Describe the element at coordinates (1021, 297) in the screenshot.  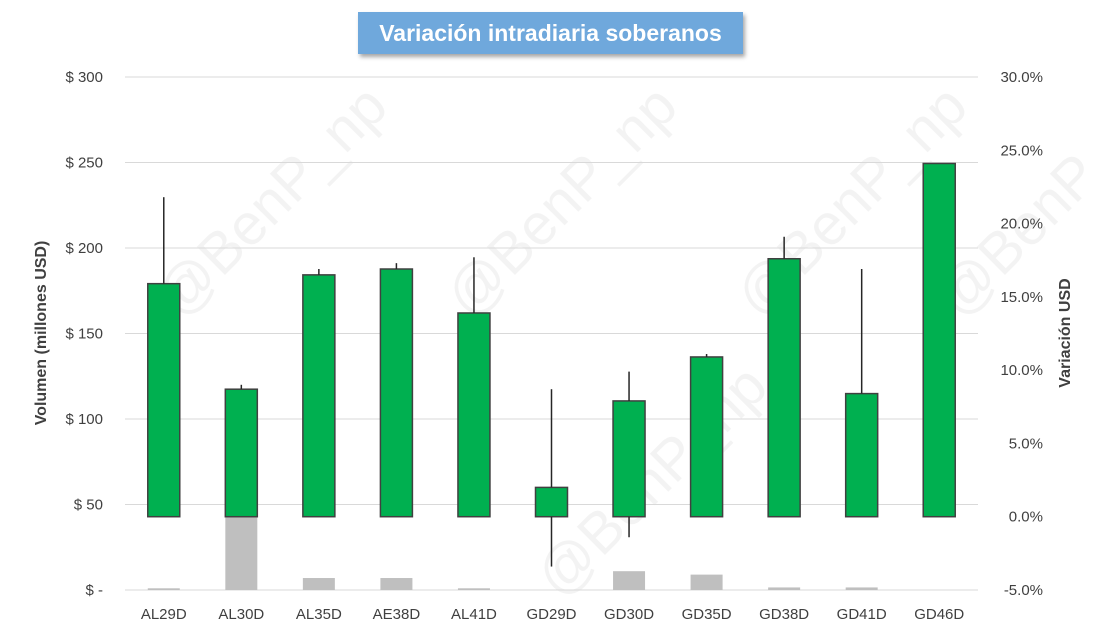
I see `right-tick-label: 15.0%` at that location.